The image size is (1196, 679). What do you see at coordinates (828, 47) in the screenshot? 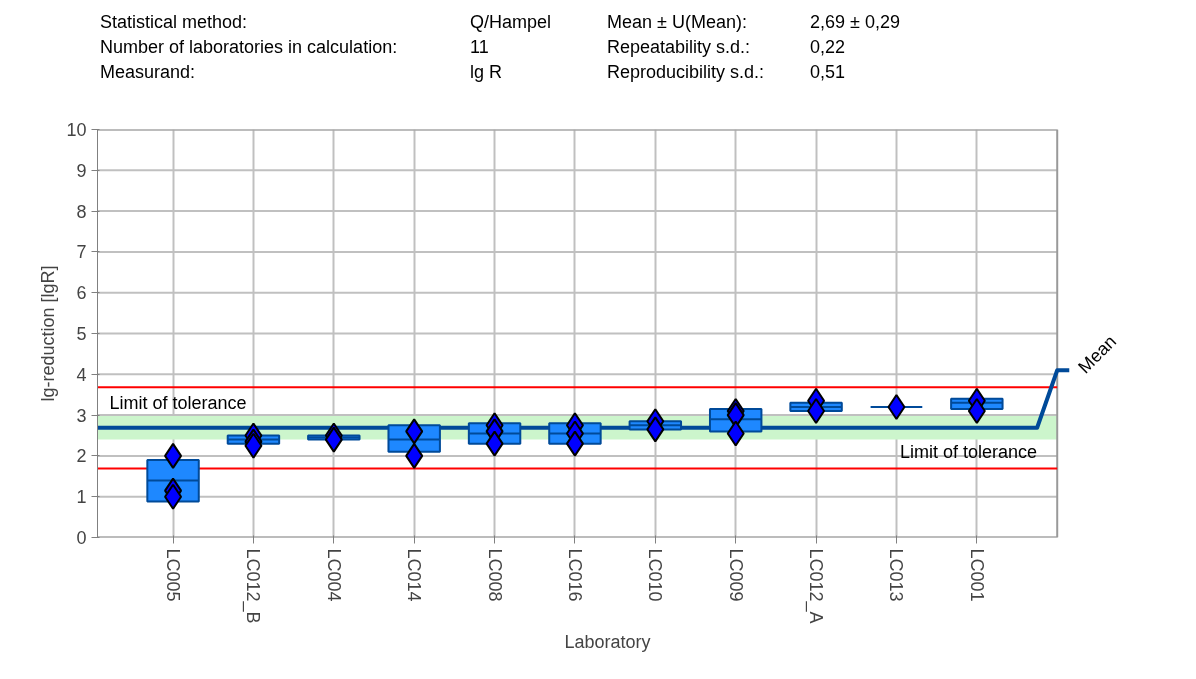
I see `text: 0,22` at bounding box center [828, 47].